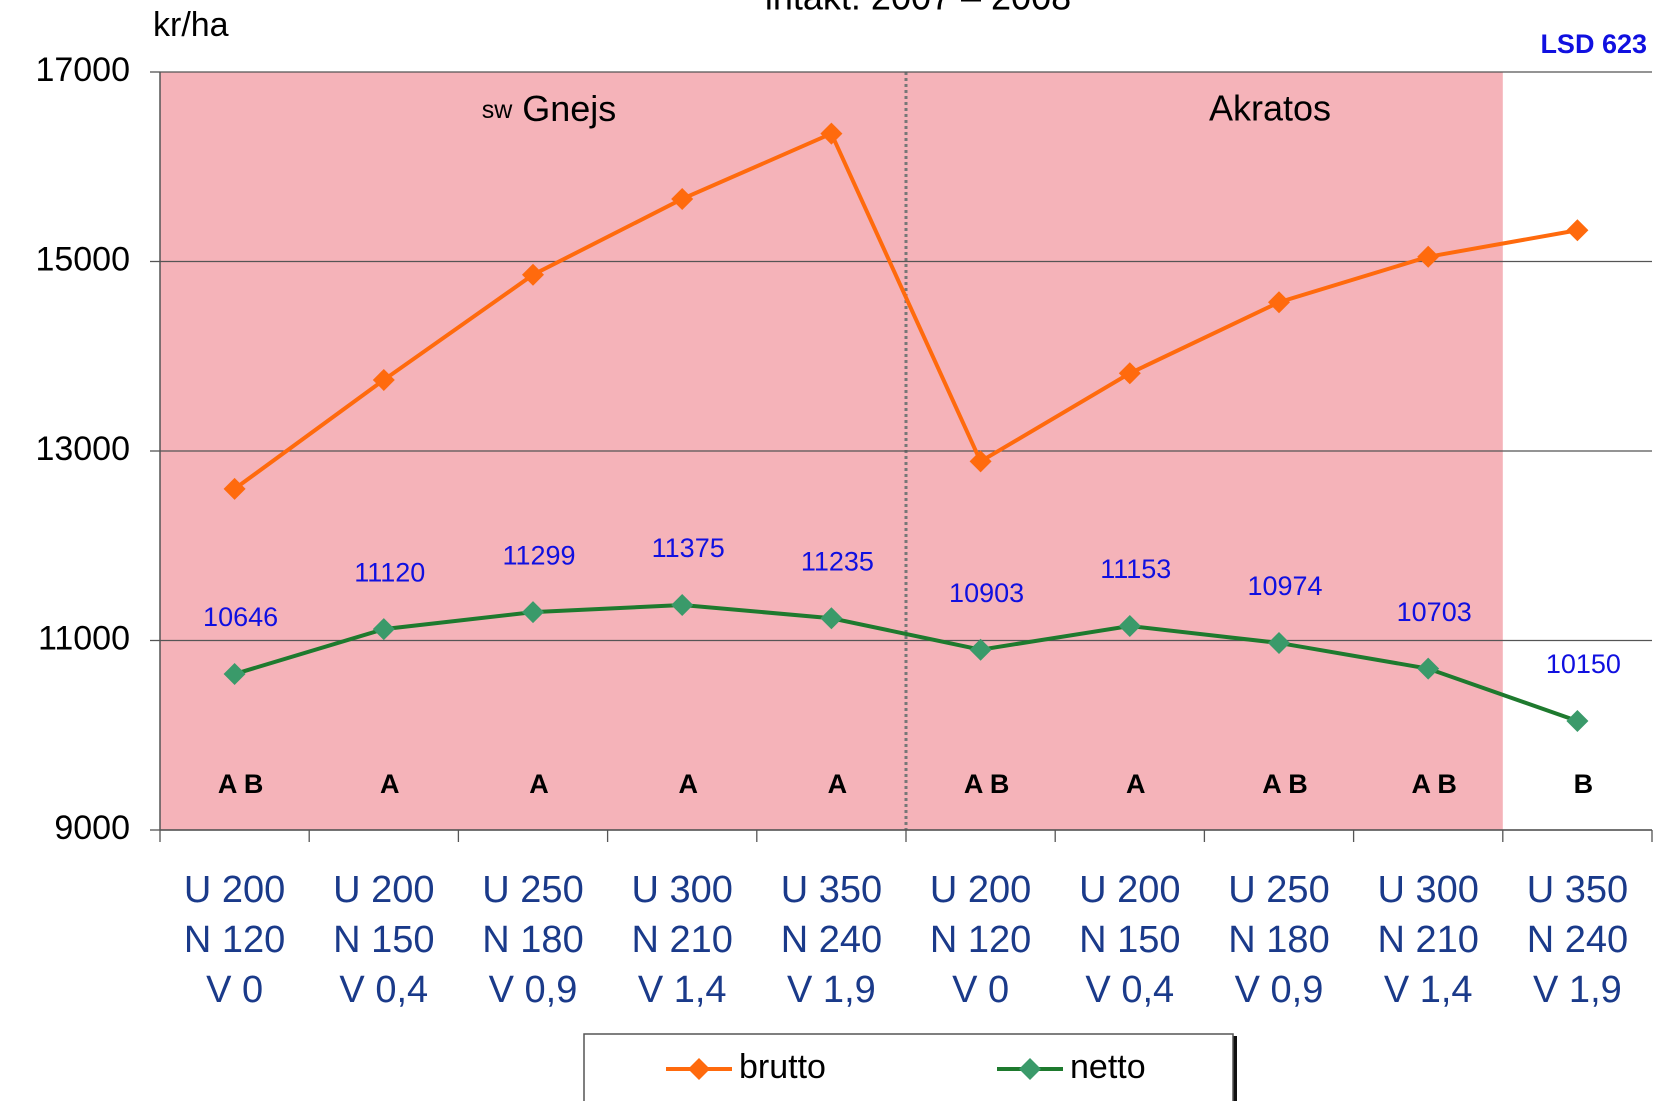  I want to click on data-label: 11153, so click(1135, 569).